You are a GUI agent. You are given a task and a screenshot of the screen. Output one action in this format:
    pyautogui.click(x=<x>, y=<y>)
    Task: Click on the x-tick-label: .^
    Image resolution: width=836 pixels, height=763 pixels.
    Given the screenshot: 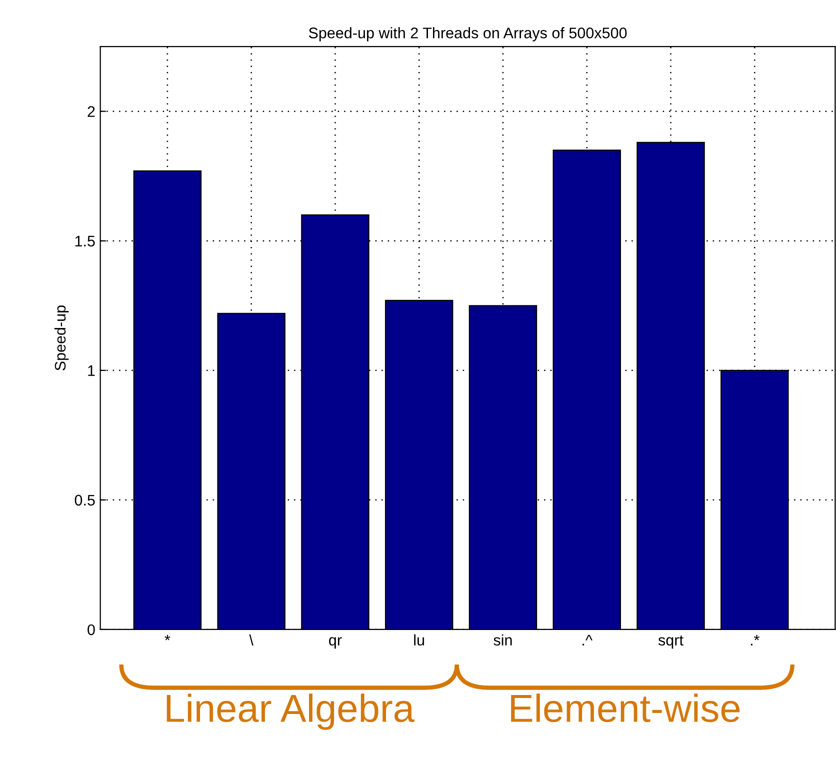 What is the action you would take?
    pyautogui.click(x=587, y=640)
    